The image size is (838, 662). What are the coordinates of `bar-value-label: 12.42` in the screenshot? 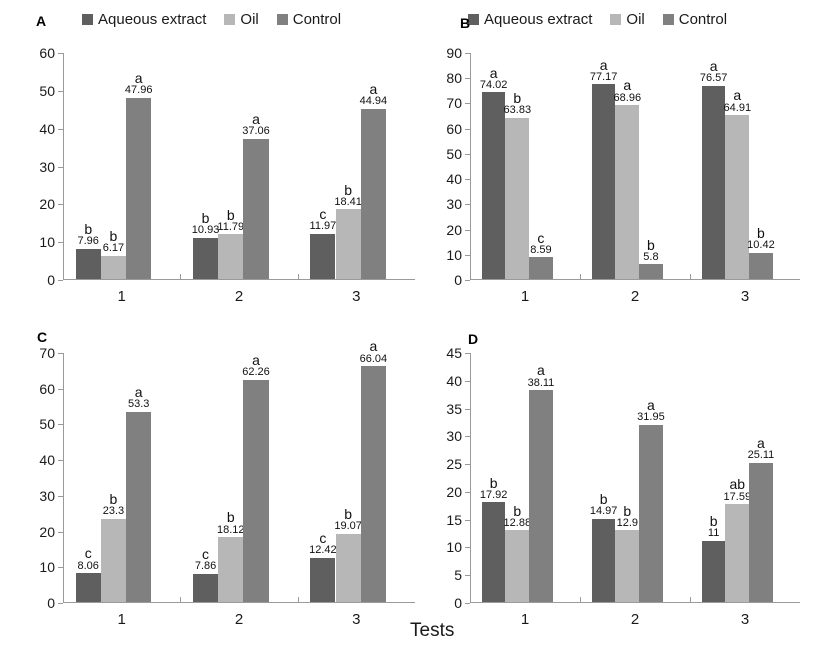 It's located at (323, 550).